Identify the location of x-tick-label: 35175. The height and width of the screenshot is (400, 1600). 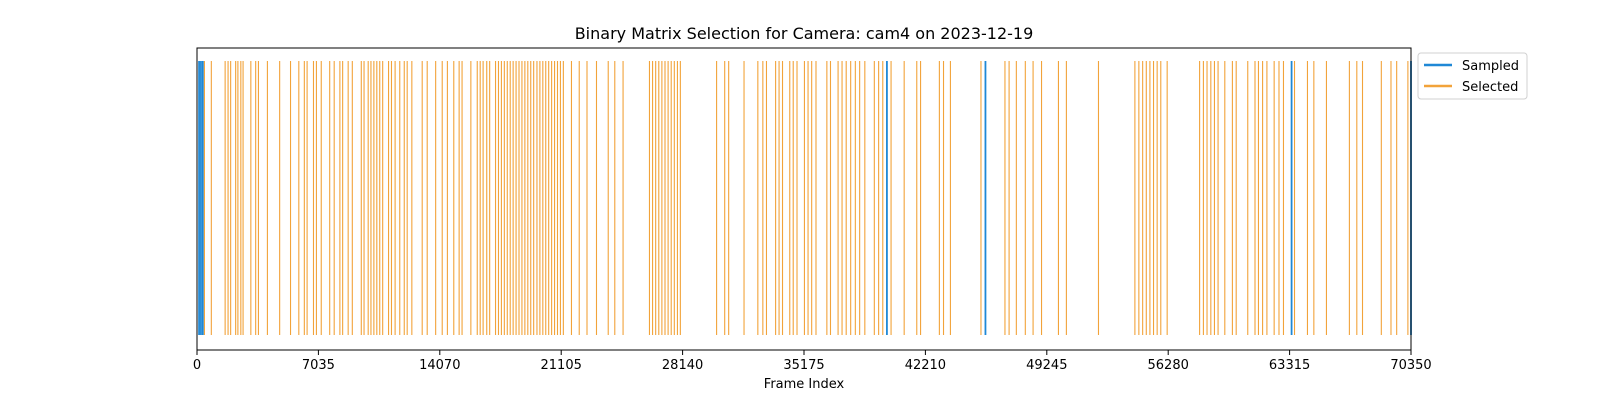
(803, 365).